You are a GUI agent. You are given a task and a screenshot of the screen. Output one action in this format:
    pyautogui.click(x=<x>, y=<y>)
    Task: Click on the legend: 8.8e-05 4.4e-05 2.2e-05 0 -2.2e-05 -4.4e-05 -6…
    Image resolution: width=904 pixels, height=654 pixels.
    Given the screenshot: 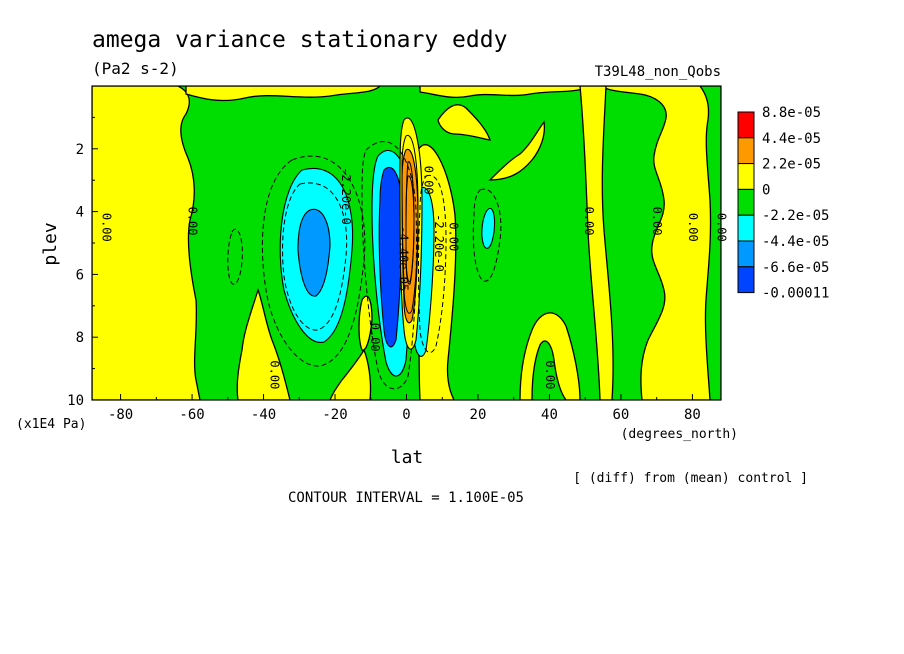 What is the action you would take?
    pyautogui.click(x=783, y=203)
    